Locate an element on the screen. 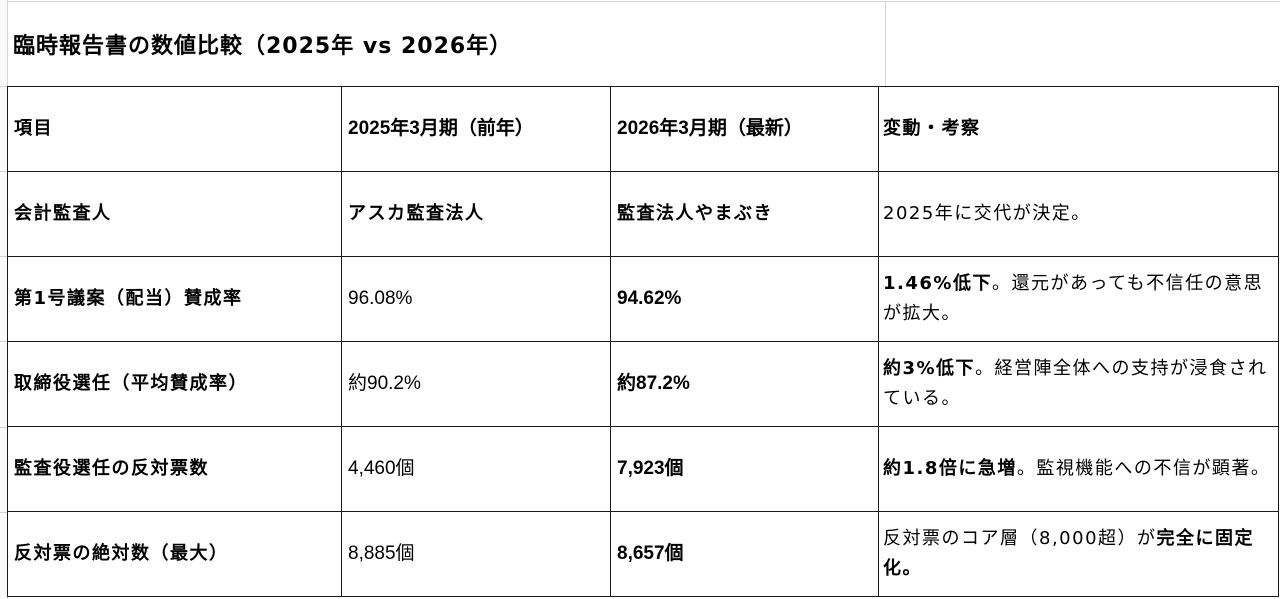  cell-latest: 監査法人やまぶき is located at coordinates (744, 214).